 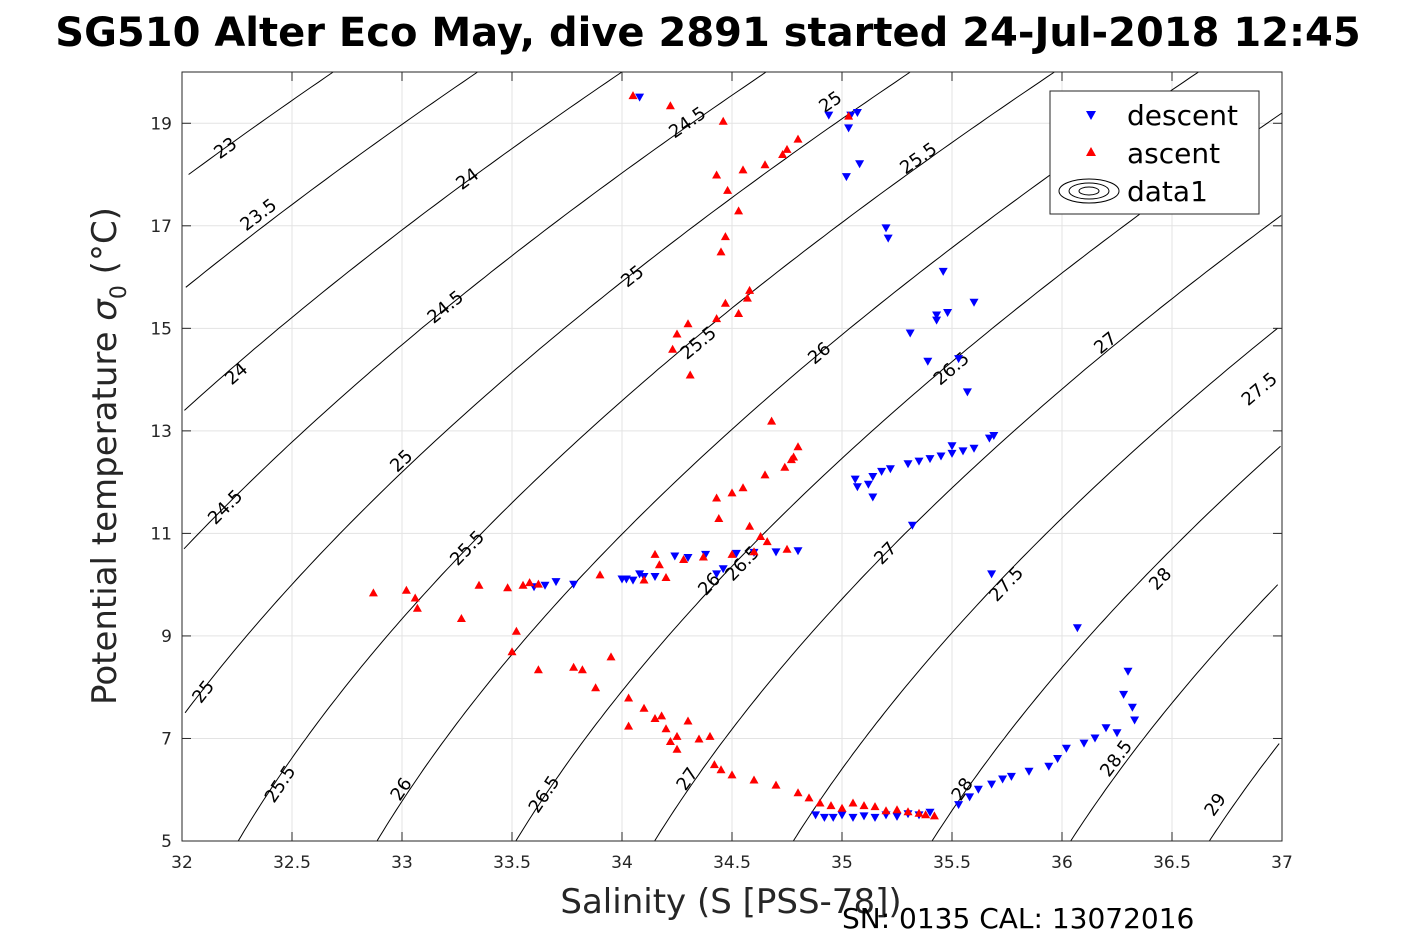 What do you see at coordinates (161, 432) in the screenshot?
I see `y-tick-label: 13` at bounding box center [161, 432].